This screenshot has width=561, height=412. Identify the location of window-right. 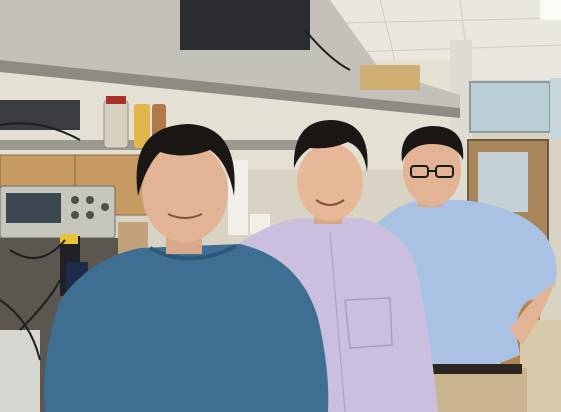
(555, 108).